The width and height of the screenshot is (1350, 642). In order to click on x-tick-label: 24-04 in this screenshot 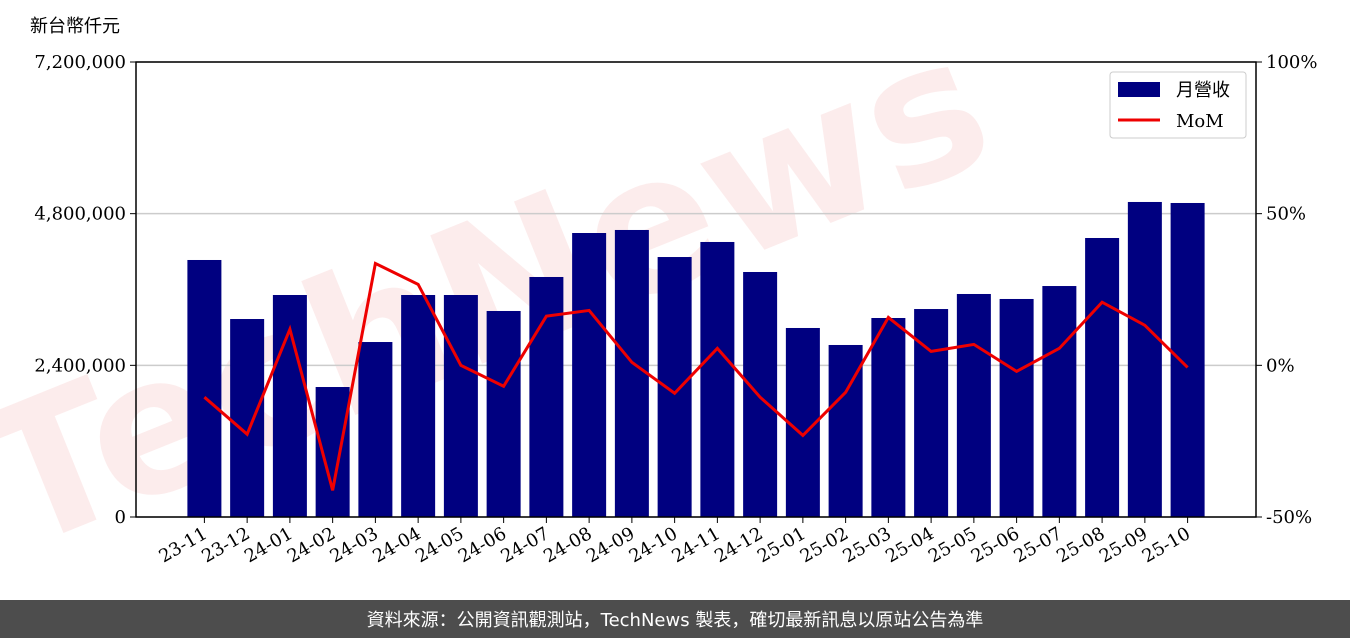, I will do `click(396, 545)`.